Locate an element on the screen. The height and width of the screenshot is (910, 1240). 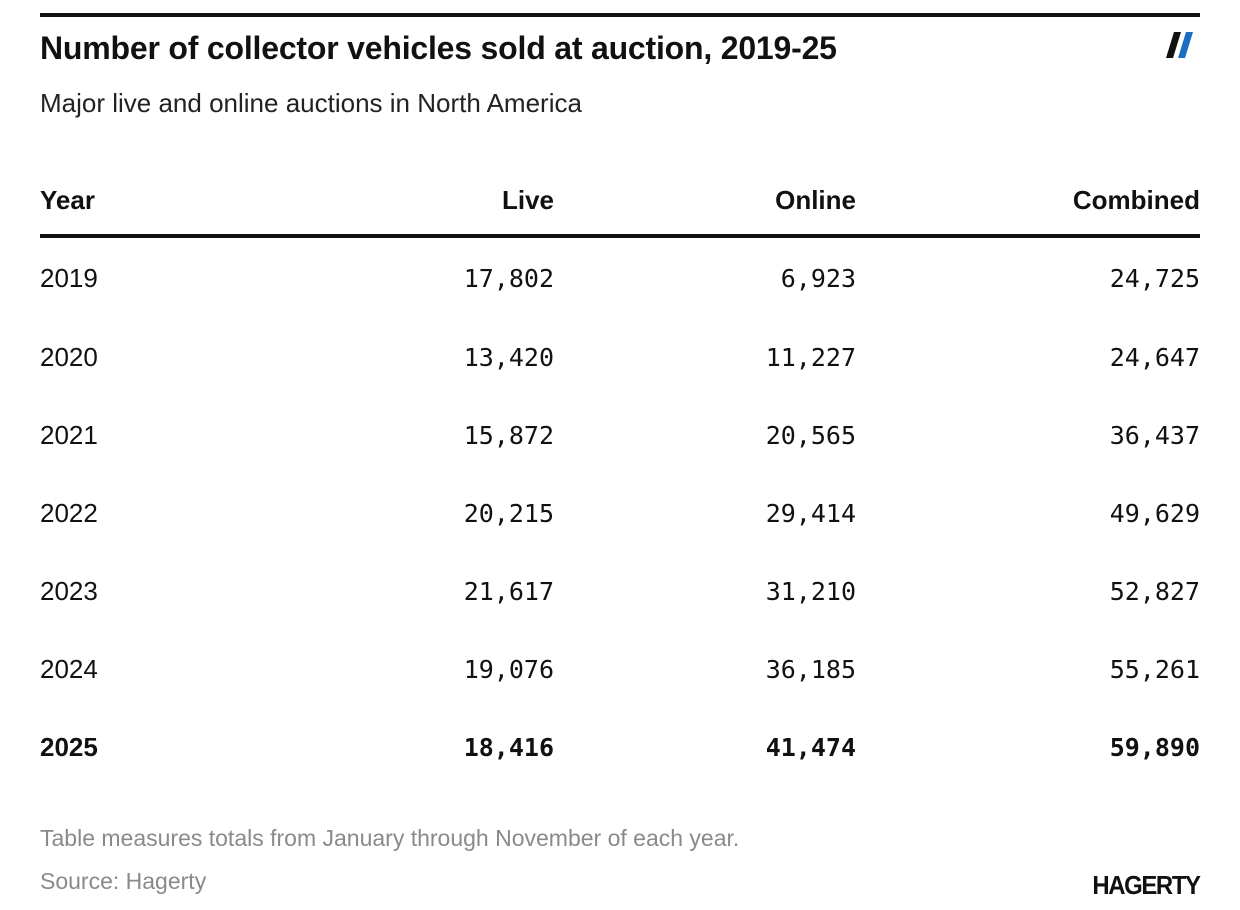
double-slash-icon is located at coordinates (1179, 45).